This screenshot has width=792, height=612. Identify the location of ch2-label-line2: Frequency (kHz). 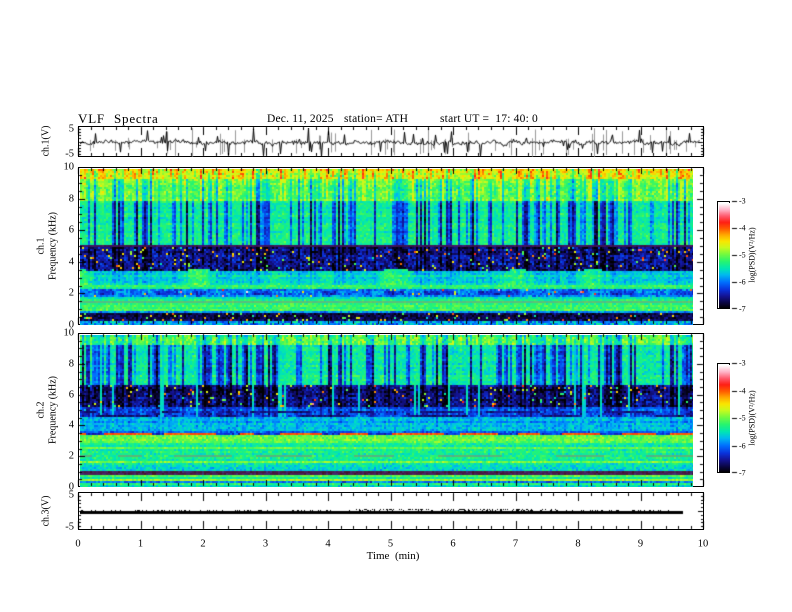
(52, 410).